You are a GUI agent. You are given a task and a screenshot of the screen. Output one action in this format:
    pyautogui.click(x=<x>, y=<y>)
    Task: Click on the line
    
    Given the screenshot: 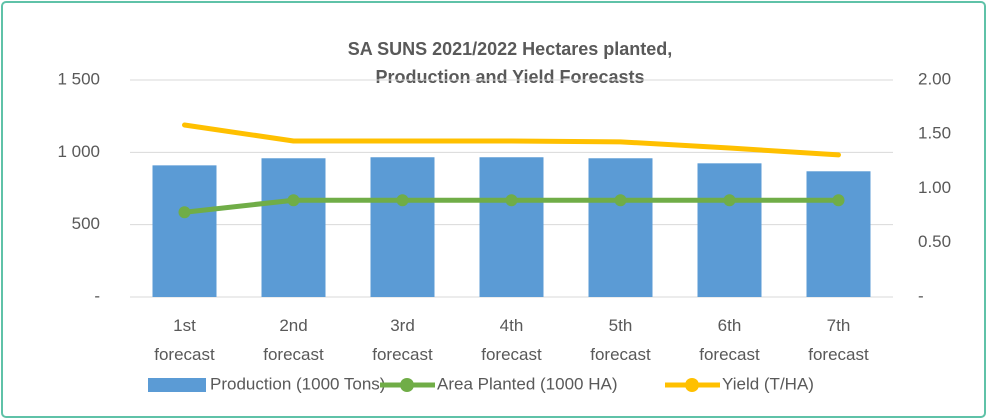 What is the action you would take?
    pyautogui.click(x=511, y=140)
    